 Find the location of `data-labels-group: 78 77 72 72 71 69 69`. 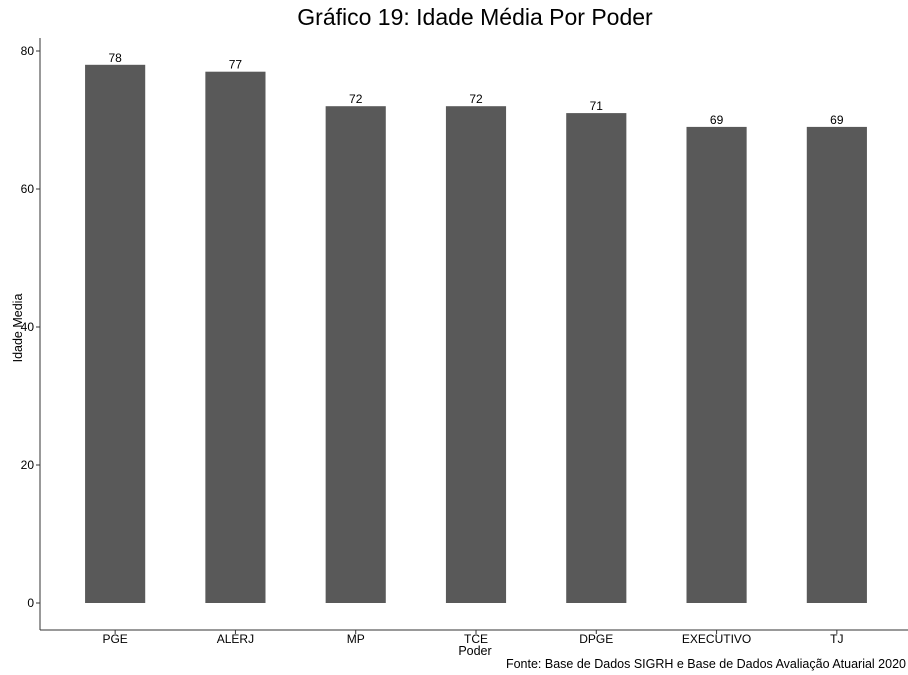

data-labels-group: 78 77 72 72 71 69 69 is located at coordinates (475, 89).